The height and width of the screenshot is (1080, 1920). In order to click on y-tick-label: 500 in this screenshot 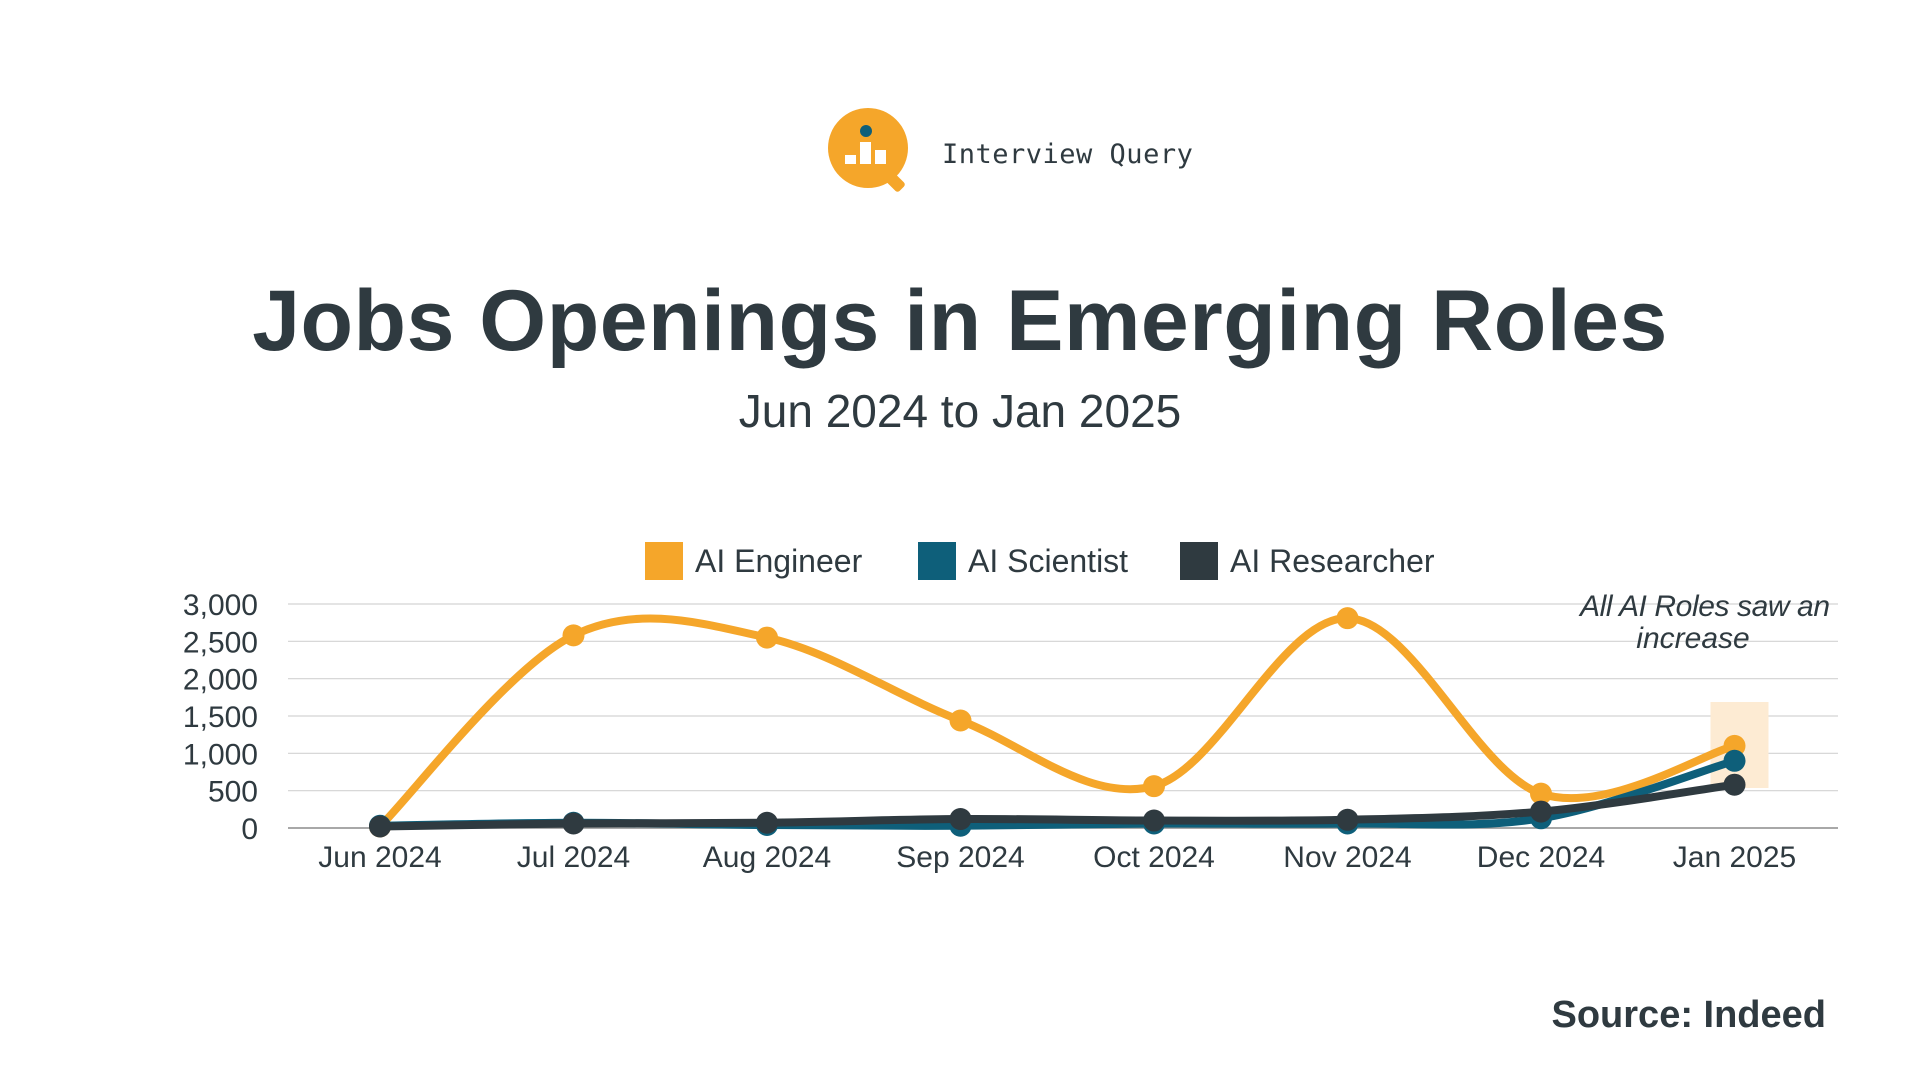, I will do `click(233, 792)`.